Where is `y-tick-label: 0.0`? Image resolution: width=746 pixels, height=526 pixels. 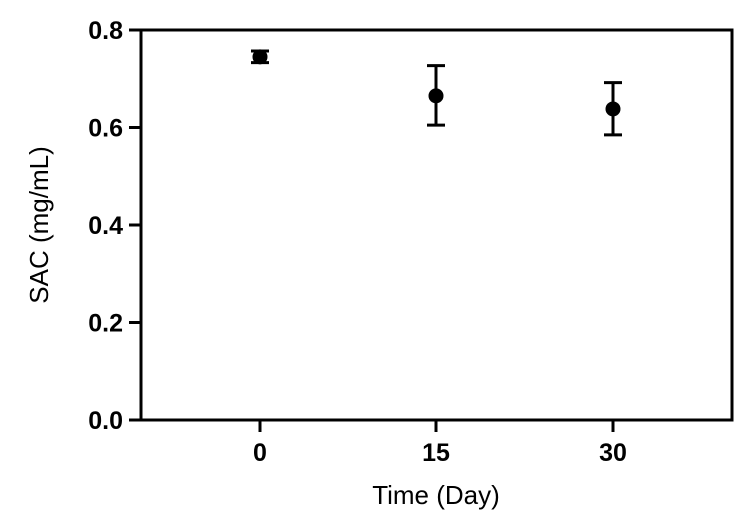
y-tick-label: 0.0 is located at coordinates (105, 421).